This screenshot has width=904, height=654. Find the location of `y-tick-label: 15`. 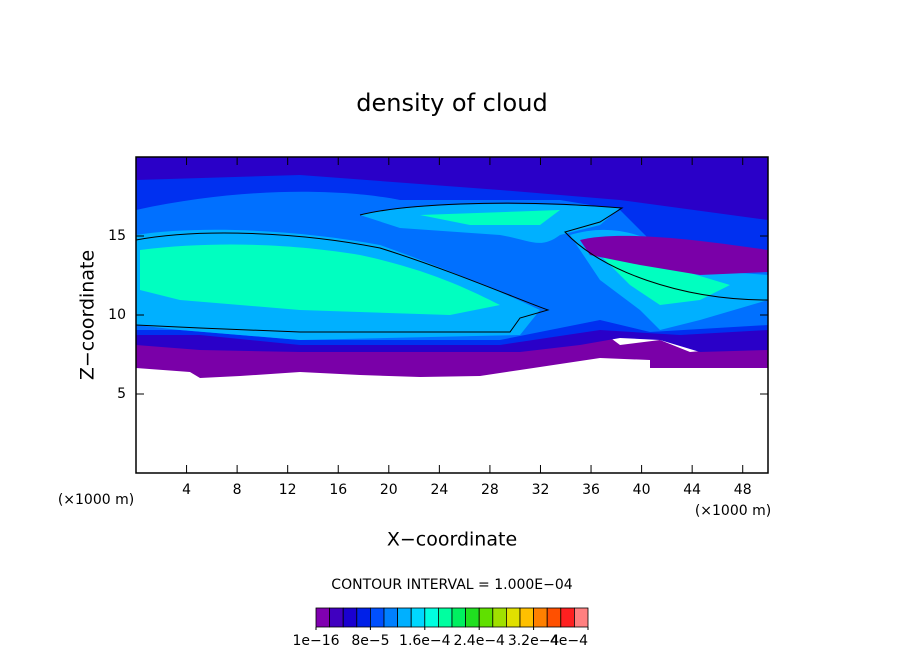

y-tick-label: 15 is located at coordinates (117, 236).